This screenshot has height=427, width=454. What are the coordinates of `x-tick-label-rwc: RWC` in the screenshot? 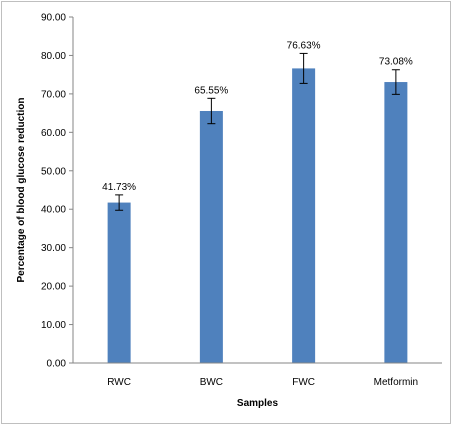 It's located at (119, 382).